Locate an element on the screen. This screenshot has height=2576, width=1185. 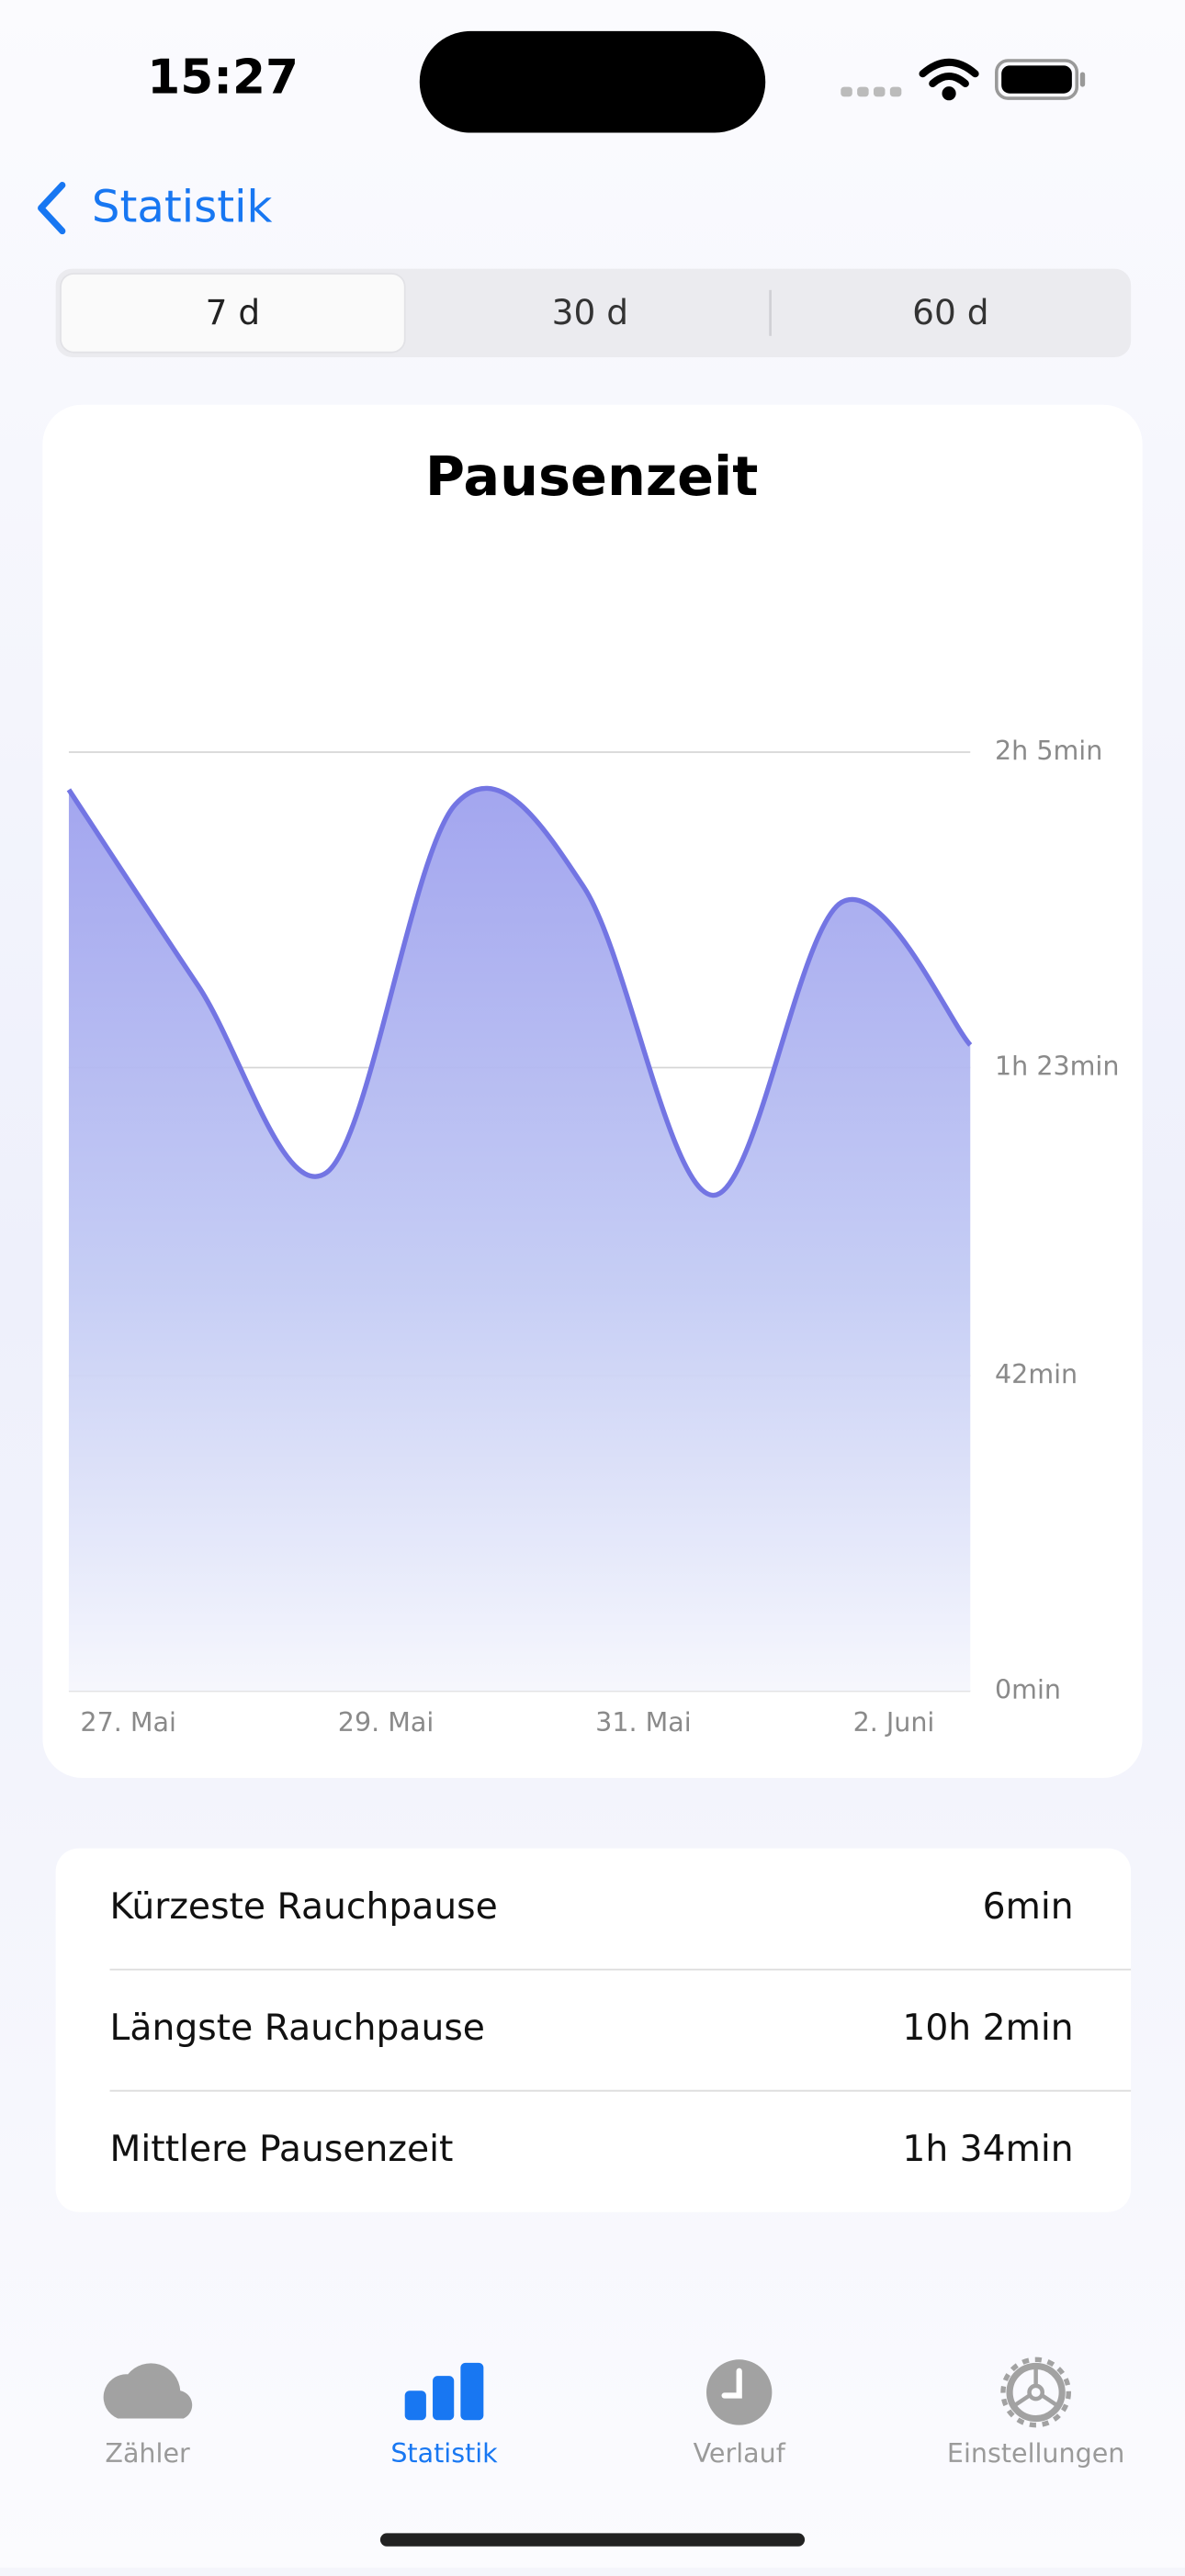
x-tick-label: 27. Mai is located at coordinates (127, 1722).